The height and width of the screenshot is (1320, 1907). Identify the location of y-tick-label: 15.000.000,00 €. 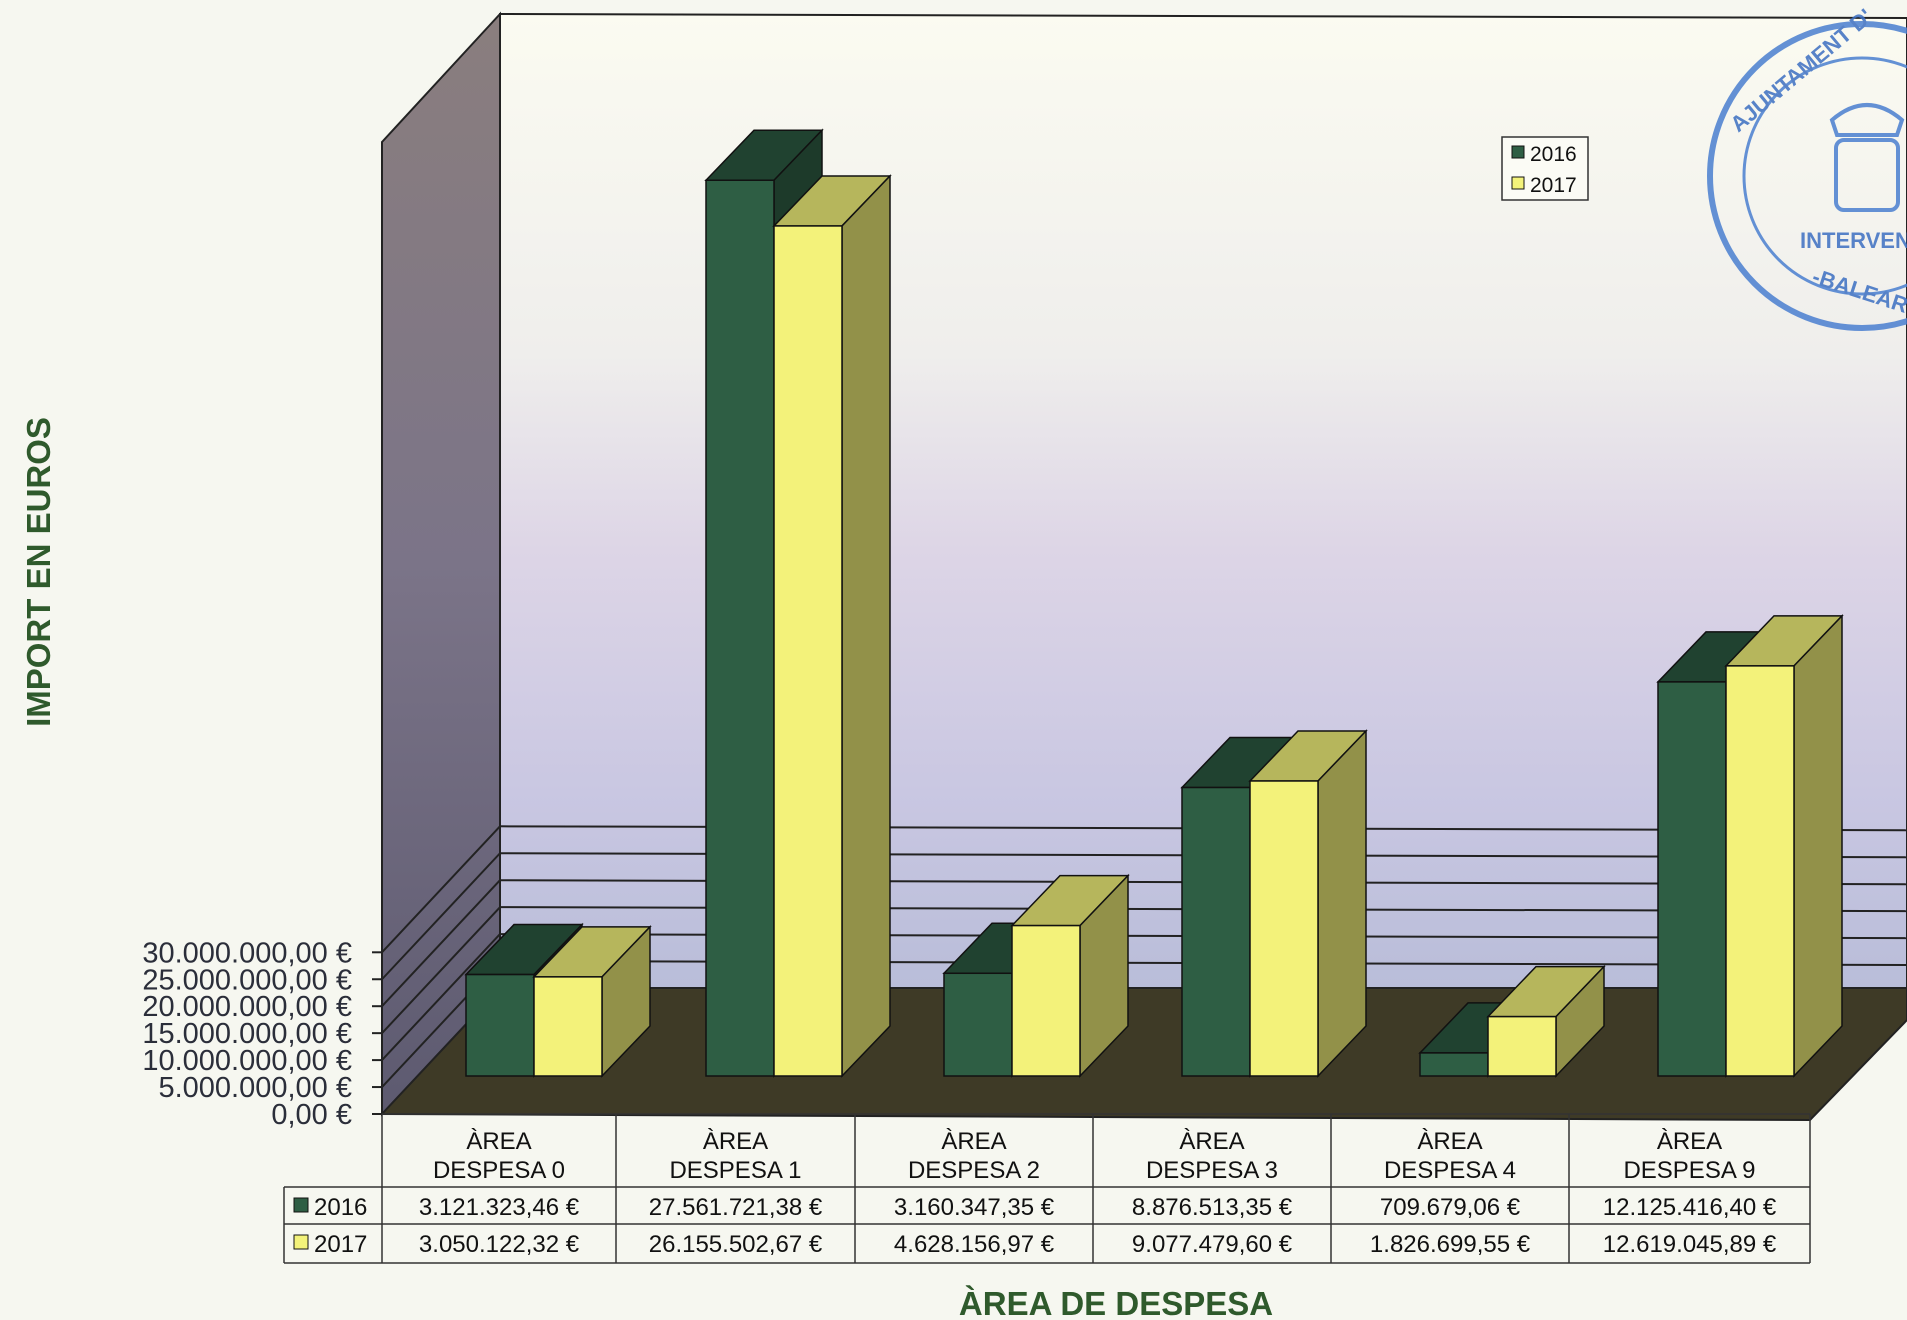
(247, 1034).